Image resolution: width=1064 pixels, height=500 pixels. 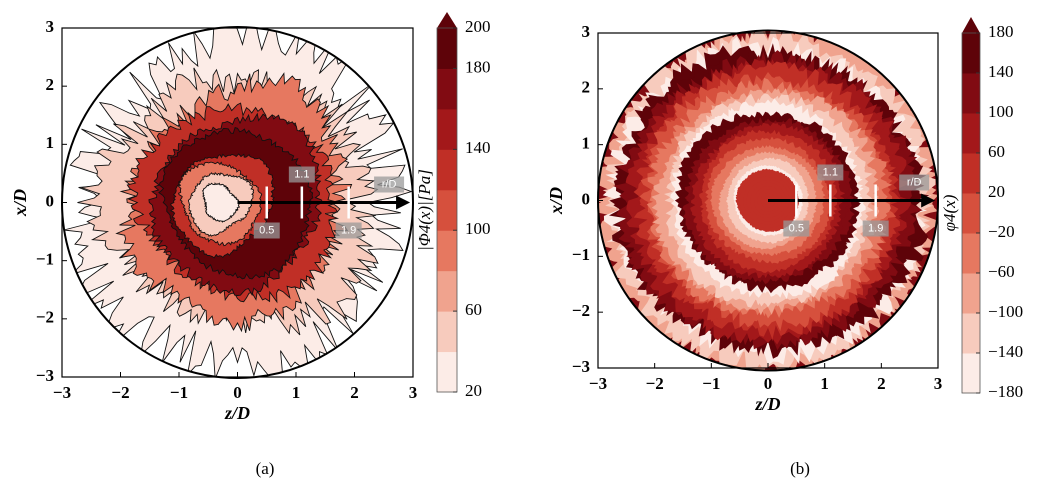 I want to click on colorbar-tick-label: 200, so click(x=478, y=26).